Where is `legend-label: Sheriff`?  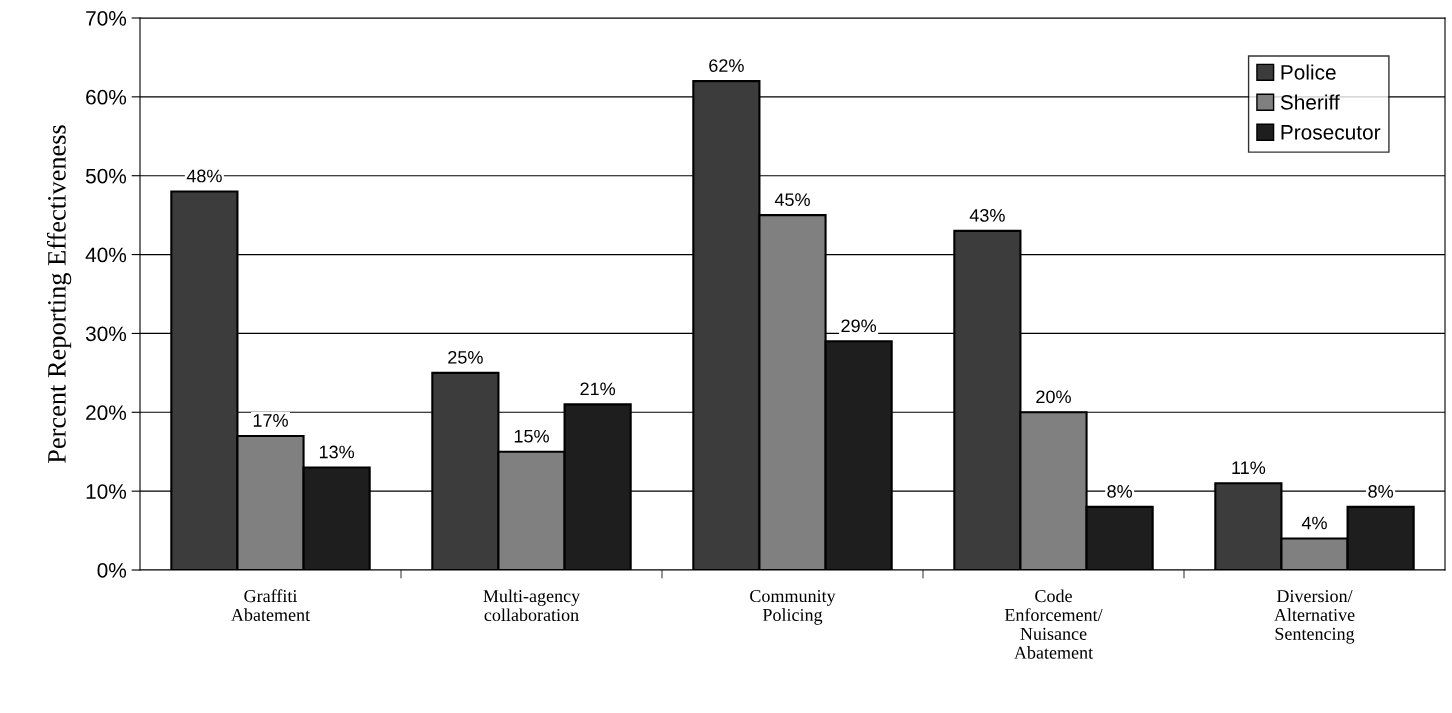
legend-label: Sheriff is located at coordinates (1310, 102).